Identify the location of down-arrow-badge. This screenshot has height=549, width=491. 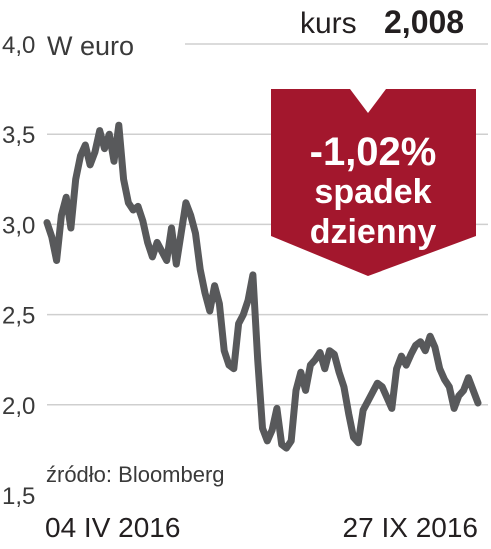
(373, 182).